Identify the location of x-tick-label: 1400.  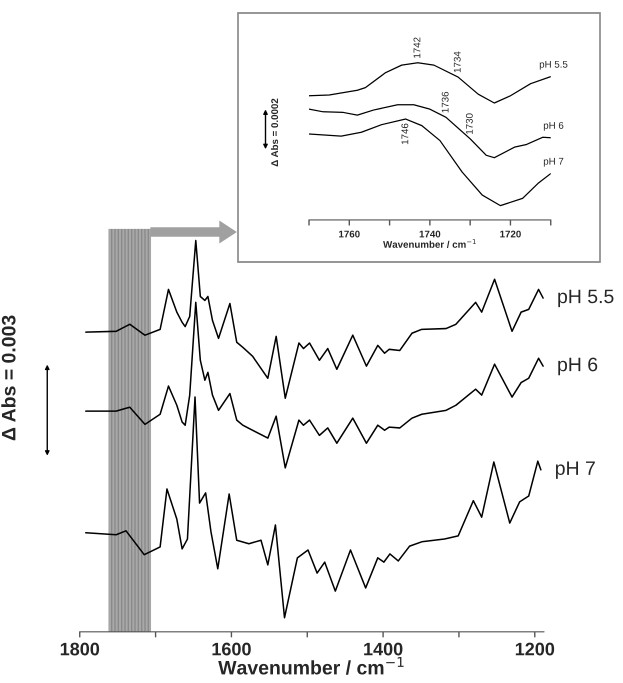
(383, 649).